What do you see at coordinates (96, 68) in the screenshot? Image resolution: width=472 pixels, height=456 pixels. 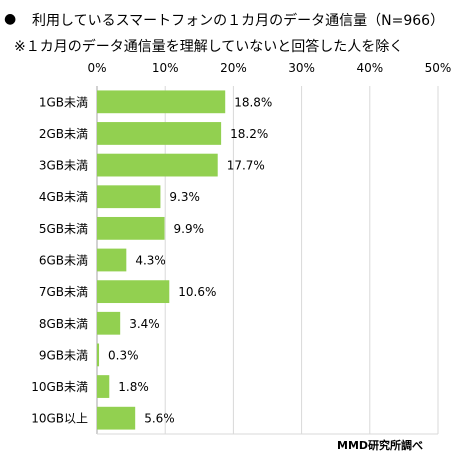 I see `x-tick-label: 0%` at bounding box center [96, 68].